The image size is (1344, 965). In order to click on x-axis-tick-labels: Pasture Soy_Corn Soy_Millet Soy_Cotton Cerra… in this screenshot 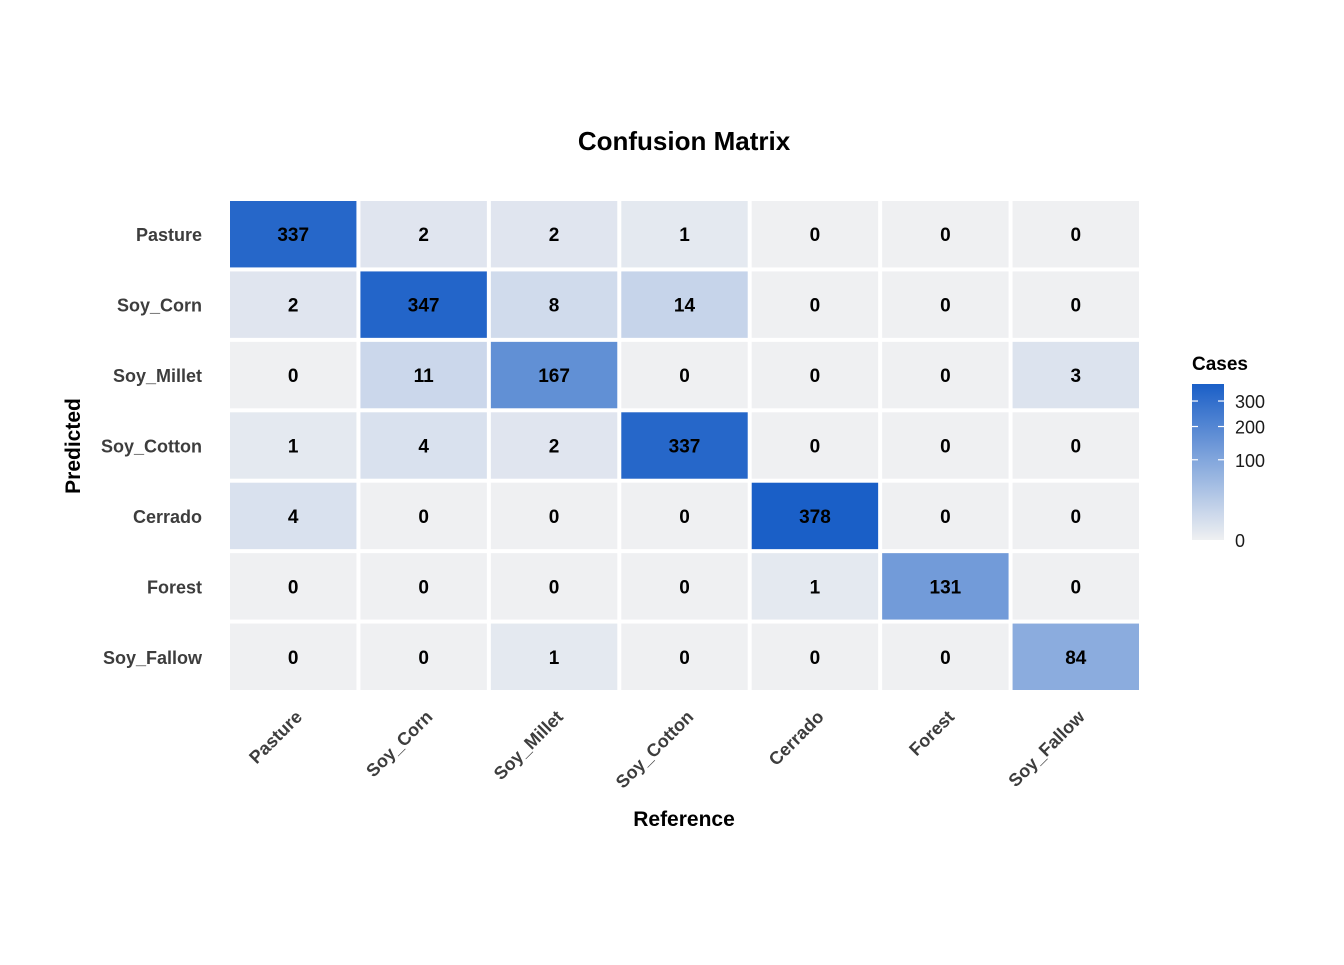, I will do `click(667, 749)`.